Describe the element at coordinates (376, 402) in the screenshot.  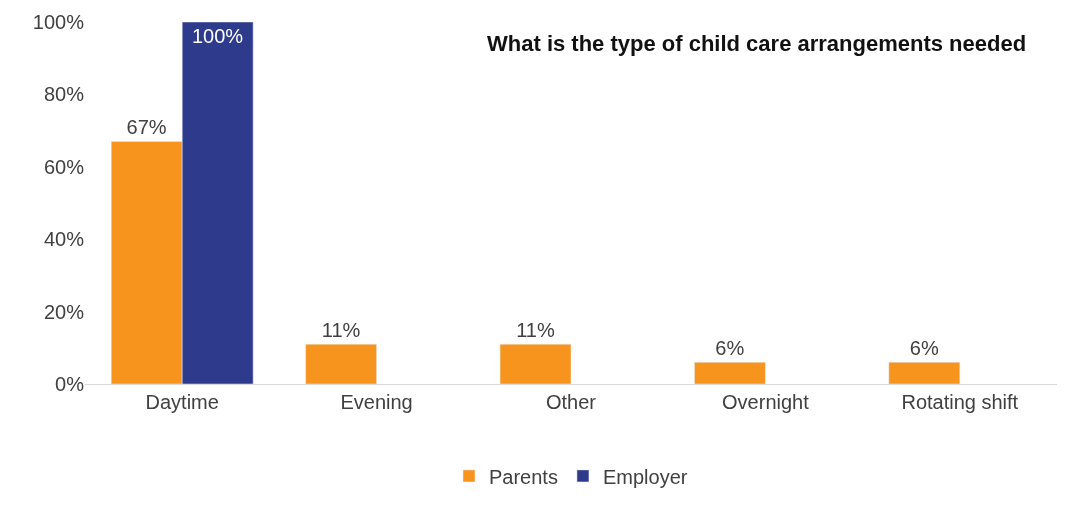
I see `x-tick-label: Evening` at that location.